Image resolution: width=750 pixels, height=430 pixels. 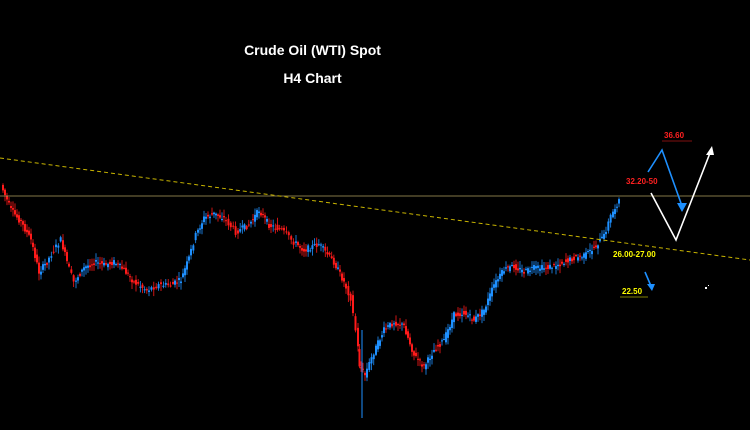 I want to click on chart-title: Crude Oil (WTI) Spot, so click(x=312, y=50).